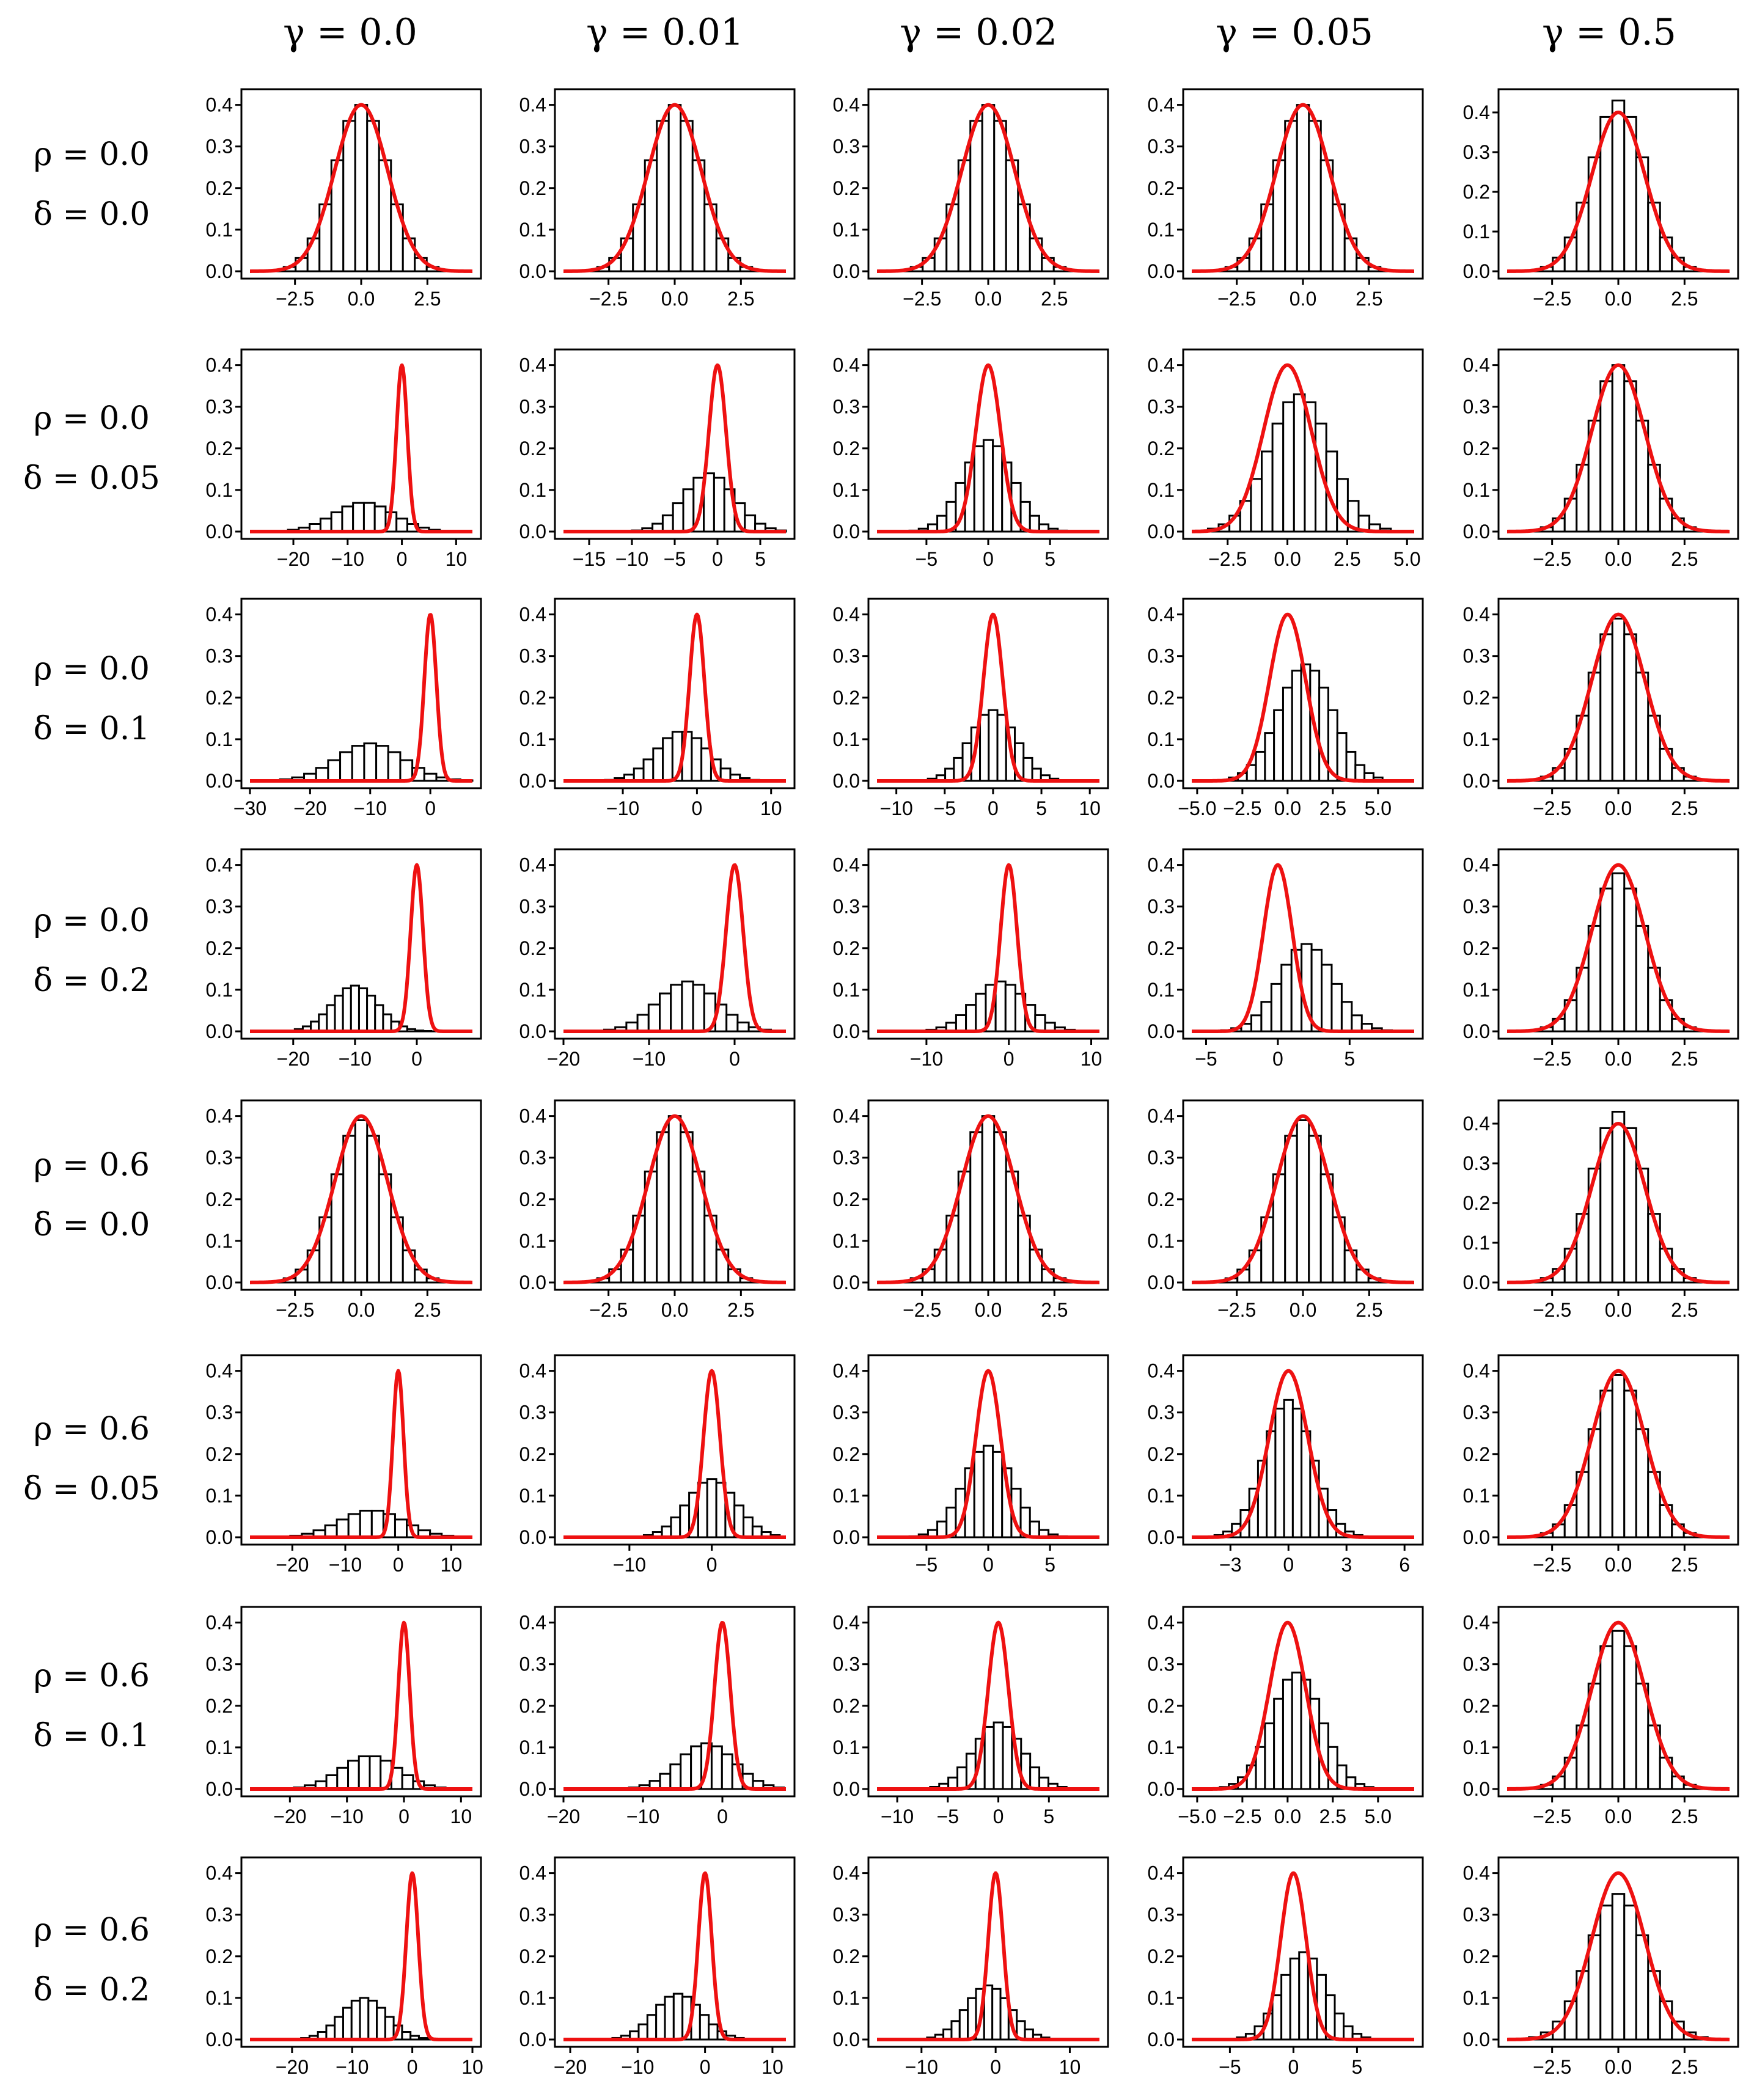 The width and height of the screenshot is (1754, 2100). I want to click on column-label-gamma-2: γ = 0.02, so click(979, 33).